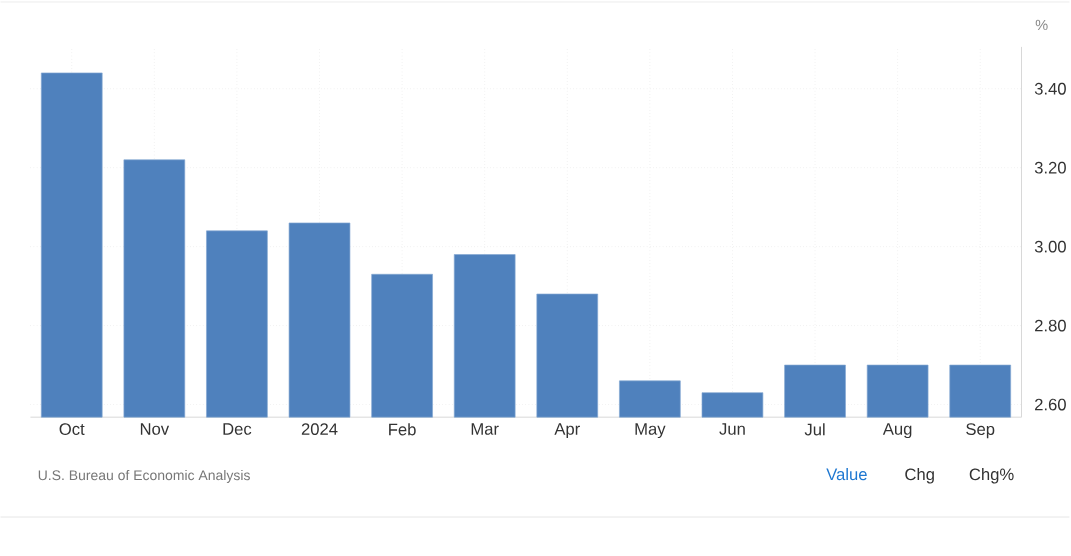 This screenshot has height=556, width=1071. Describe the element at coordinates (1050, 325) in the screenshot. I see `y-tick-label: 2.80` at that location.